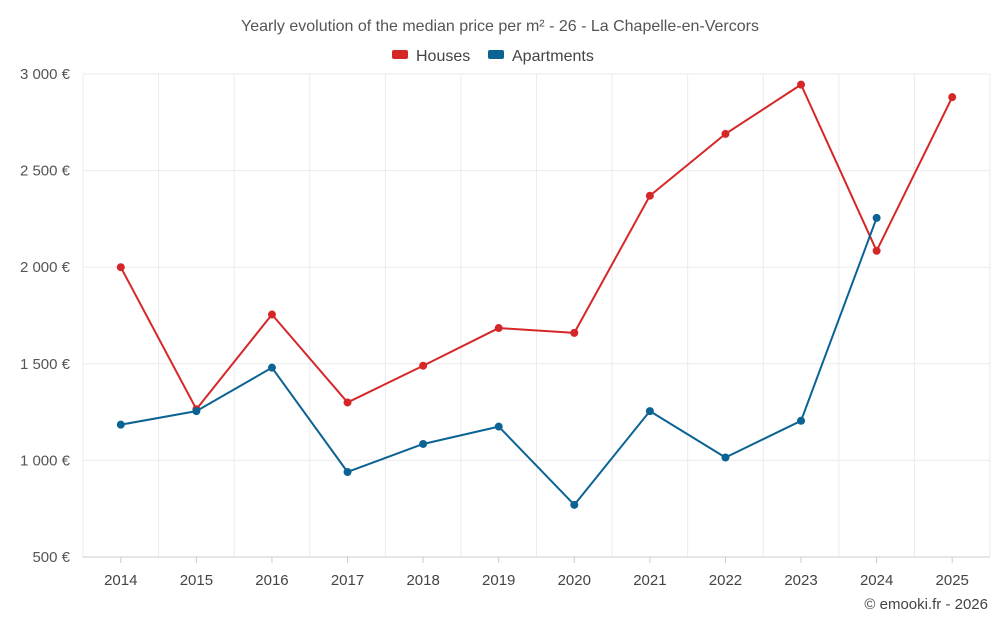  What do you see at coordinates (45, 171) in the screenshot?
I see `y-tick-label: 2 500 €` at bounding box center [45, 171].